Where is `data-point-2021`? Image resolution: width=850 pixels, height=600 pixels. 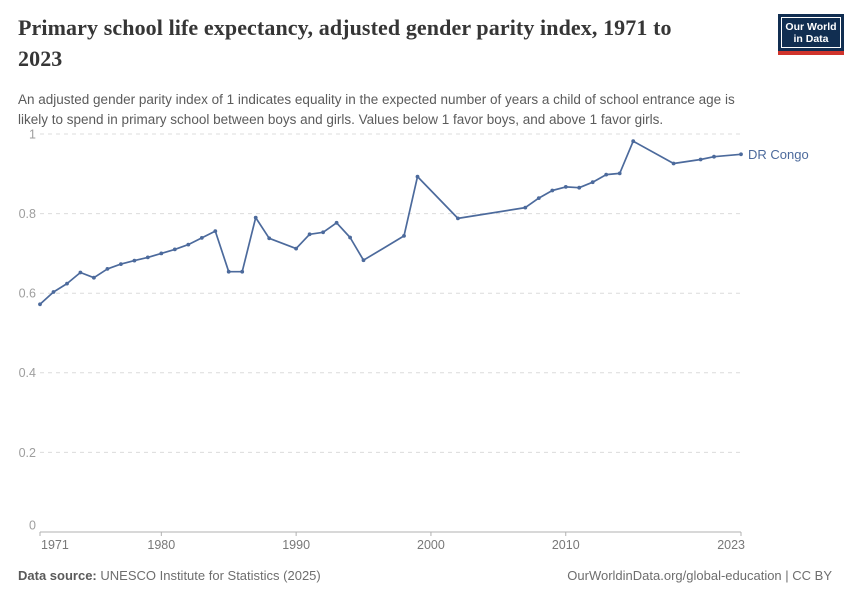 data-point-2021 is located at coordinates (714, 156).